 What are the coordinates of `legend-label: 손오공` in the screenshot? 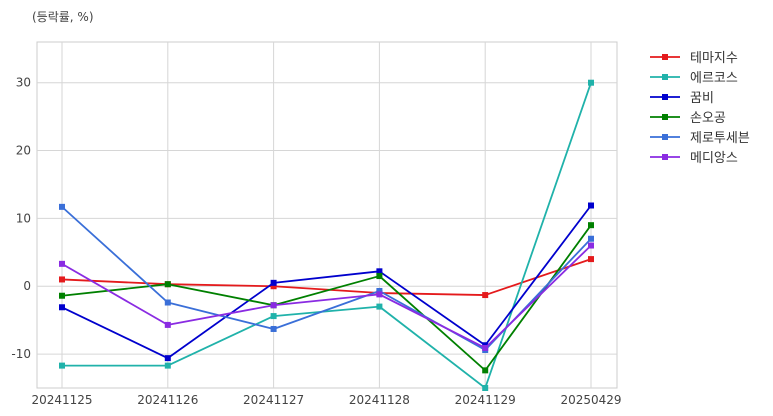 It's located at (708, 118).